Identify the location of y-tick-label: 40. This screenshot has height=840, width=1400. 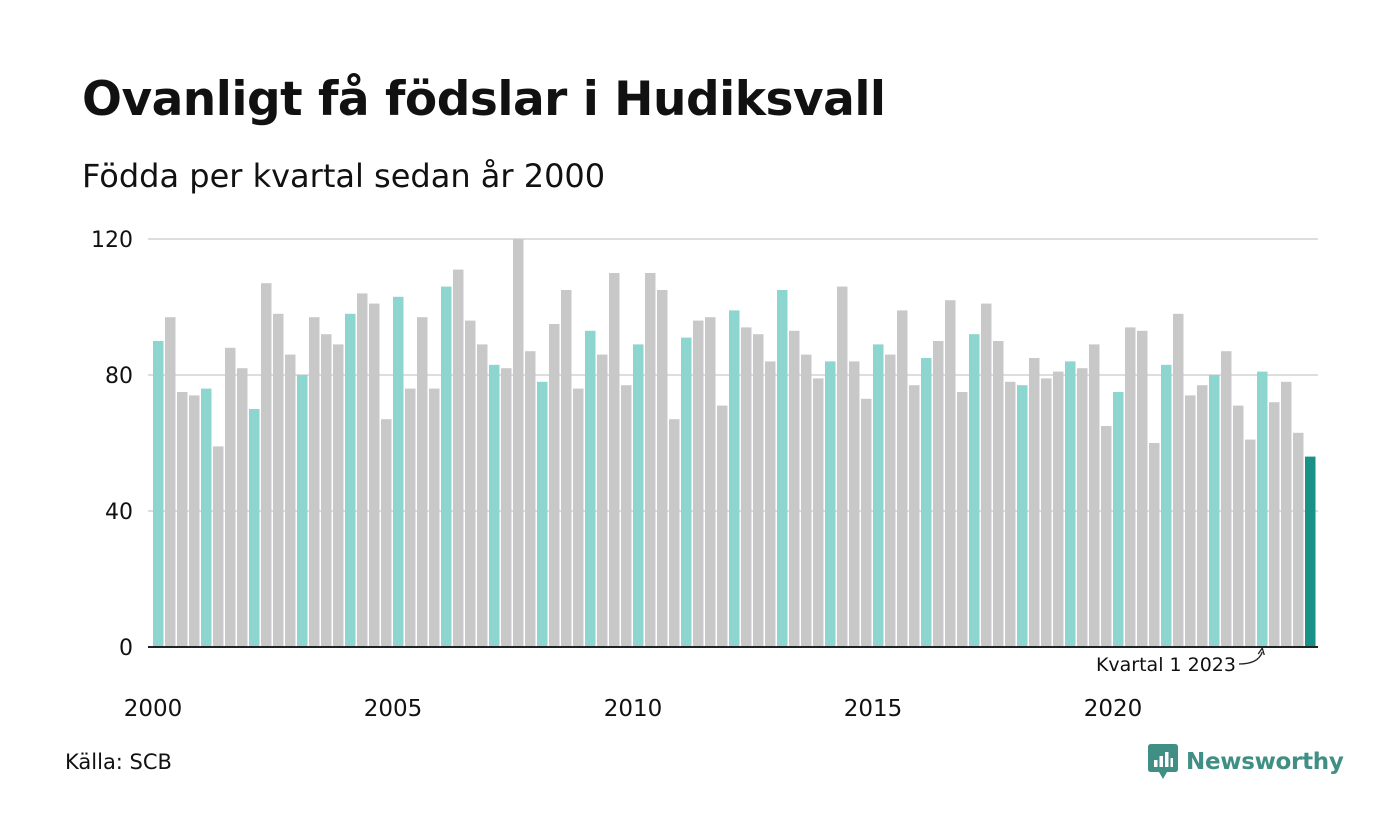
(119, 512).